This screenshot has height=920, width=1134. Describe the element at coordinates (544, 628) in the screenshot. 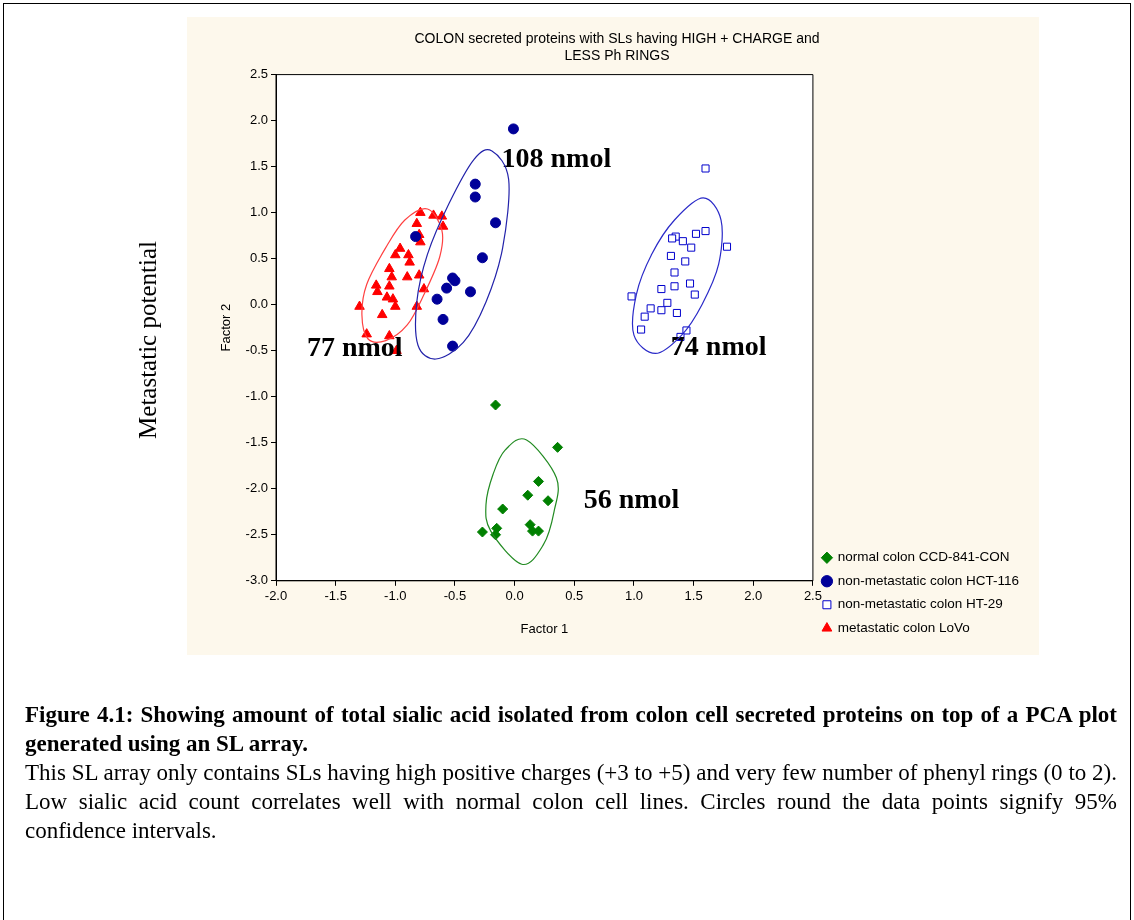

I see `x-axis-title: Factor 1` at that location.